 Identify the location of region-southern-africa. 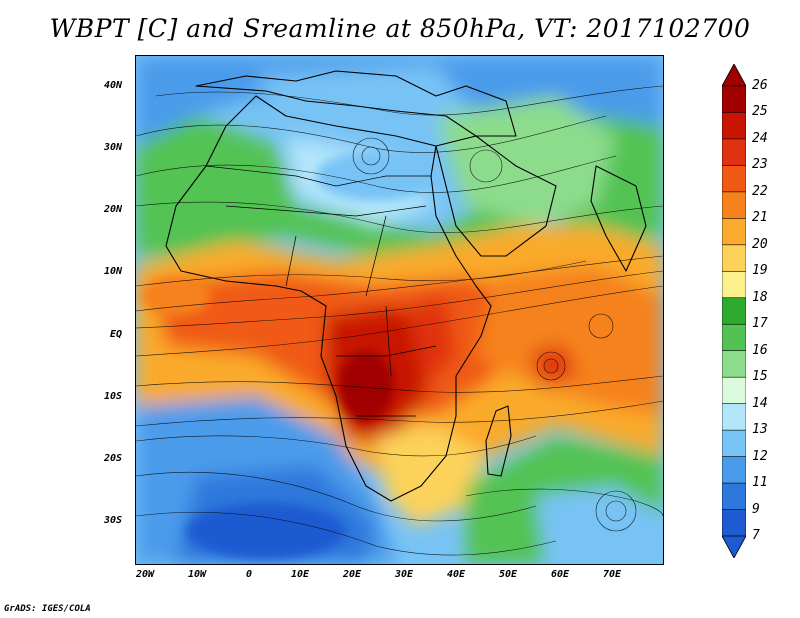
(431, 476).